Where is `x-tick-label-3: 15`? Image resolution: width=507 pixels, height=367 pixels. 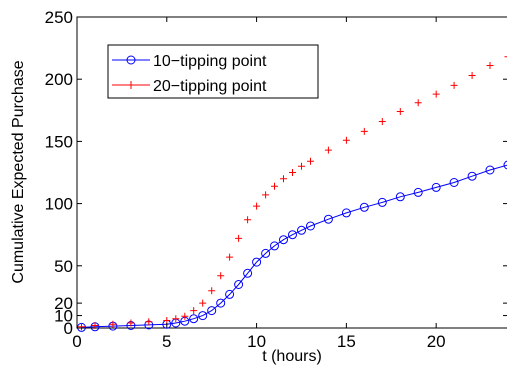
x-tick-label-3: 15 is located at coordinates (346, 341).